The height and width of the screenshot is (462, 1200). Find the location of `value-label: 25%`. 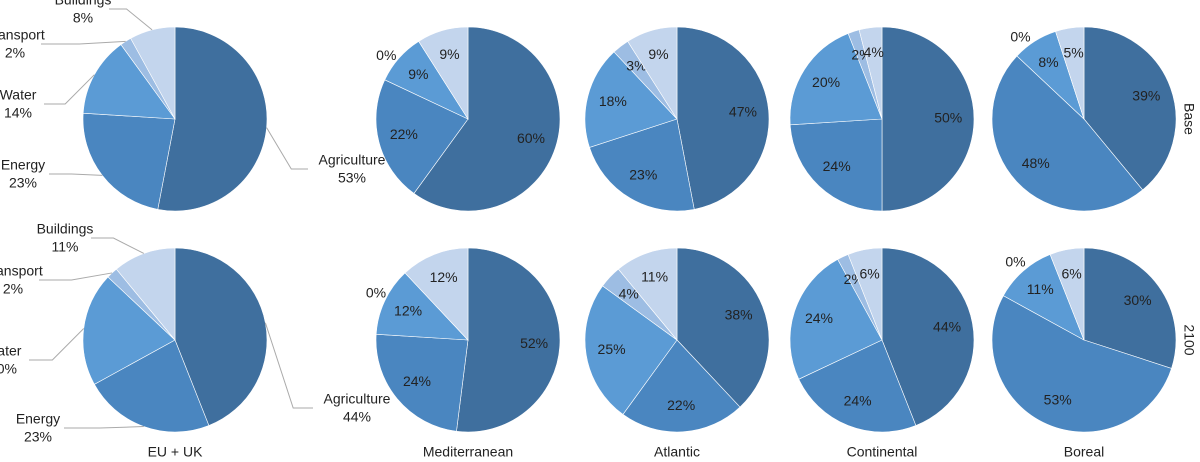

value-label: 25% is located at coordinates (612, 349).